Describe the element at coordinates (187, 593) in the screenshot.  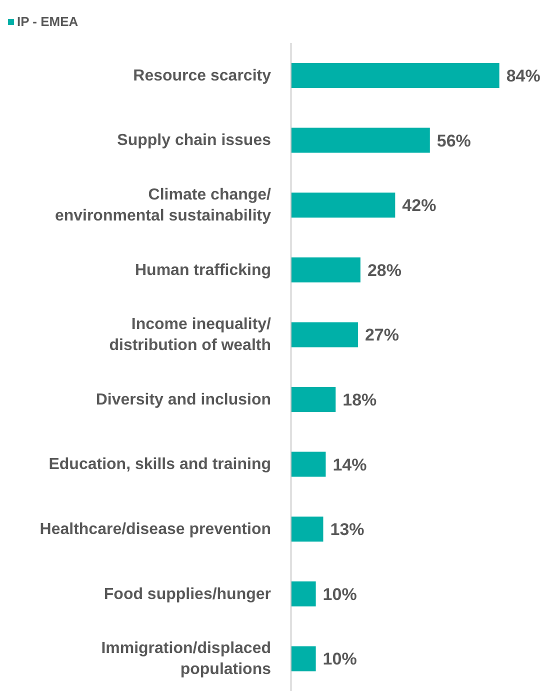
I see `y-tick-label: Food supplies/hunger` at that location.